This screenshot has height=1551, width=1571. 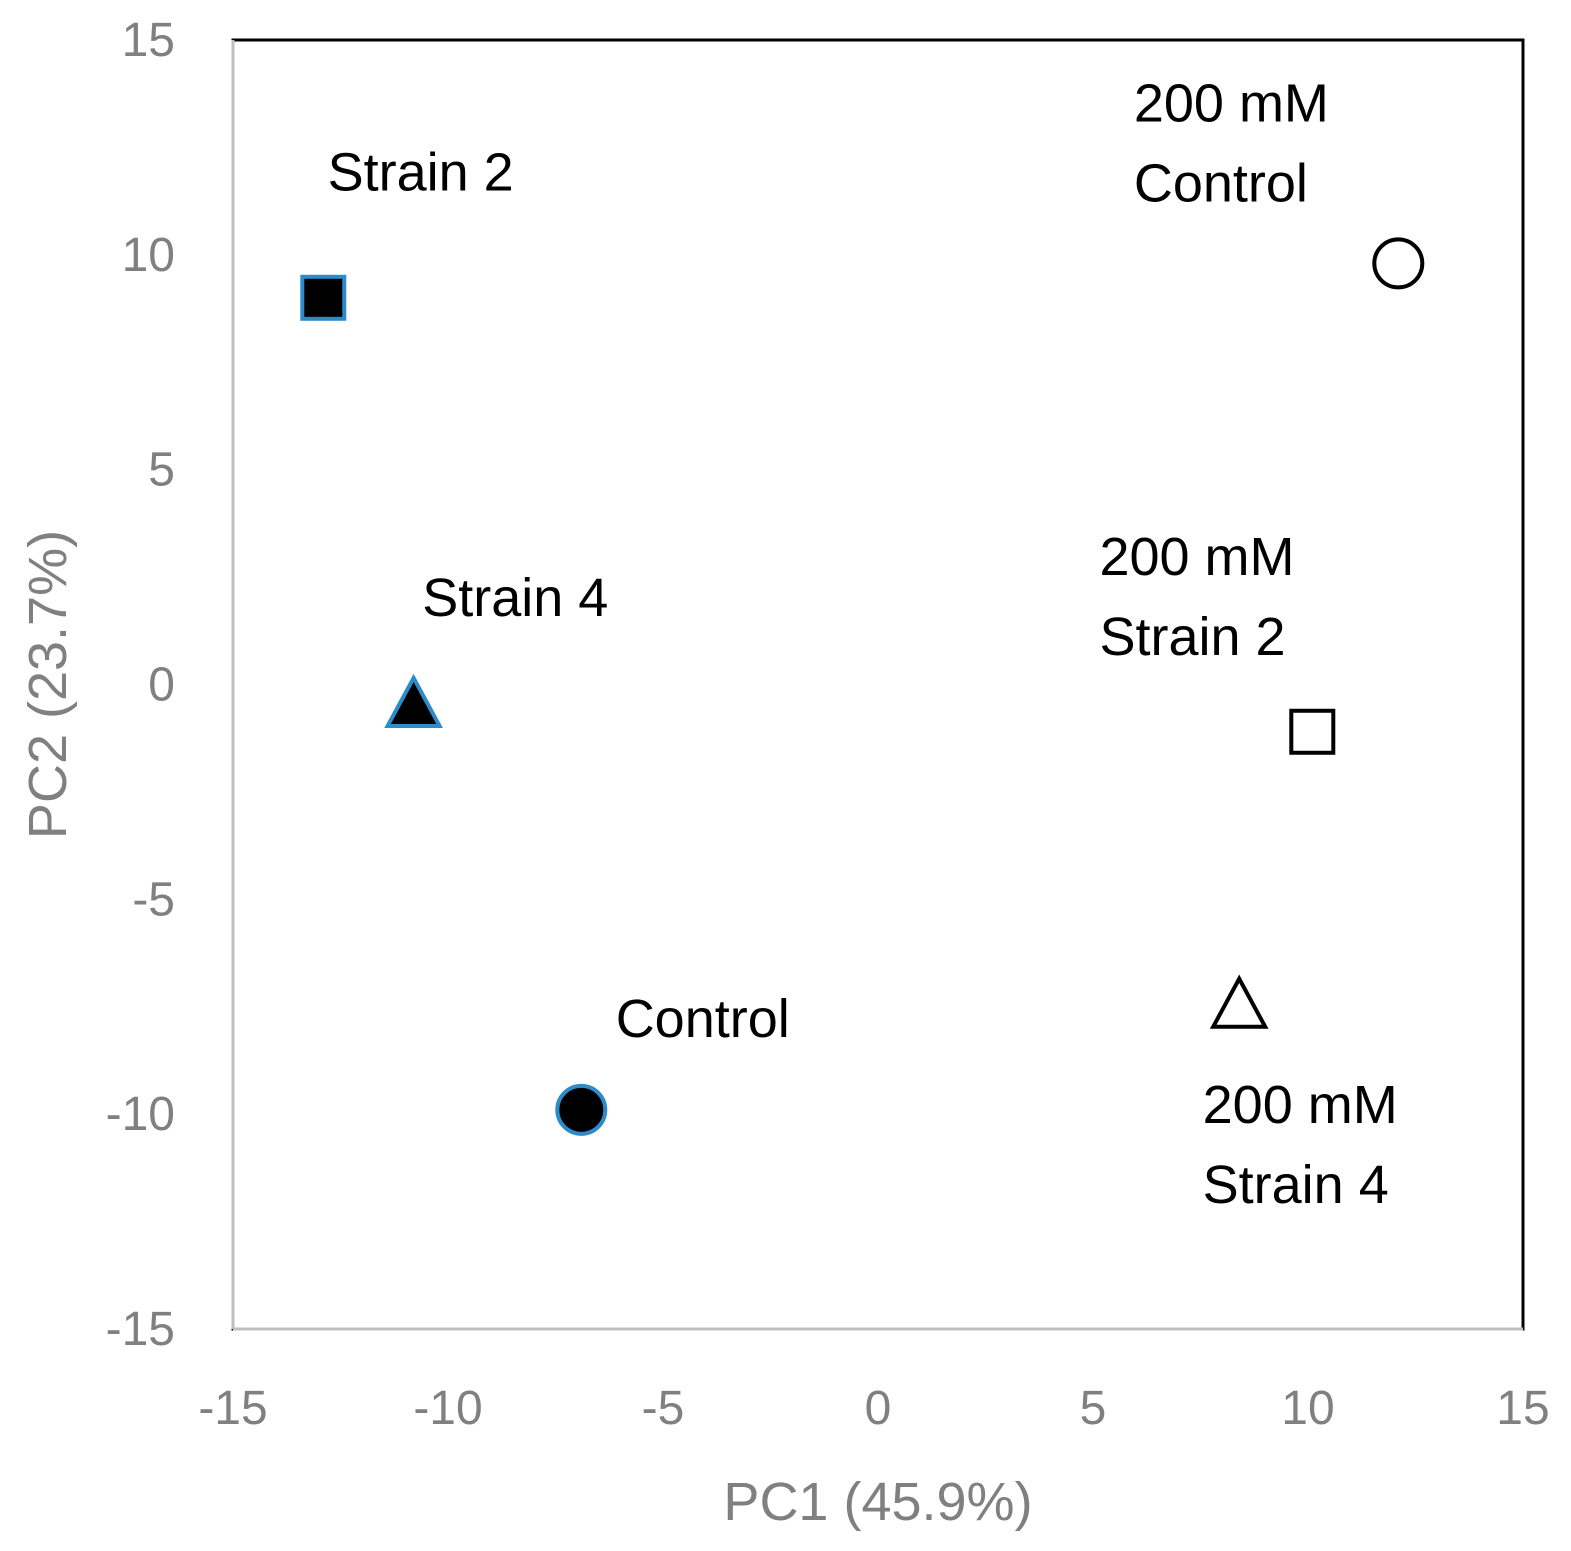 I want to click on y-tick-labels: -15 -10 -5 0 5 10 15, so click(x=140, y=685).